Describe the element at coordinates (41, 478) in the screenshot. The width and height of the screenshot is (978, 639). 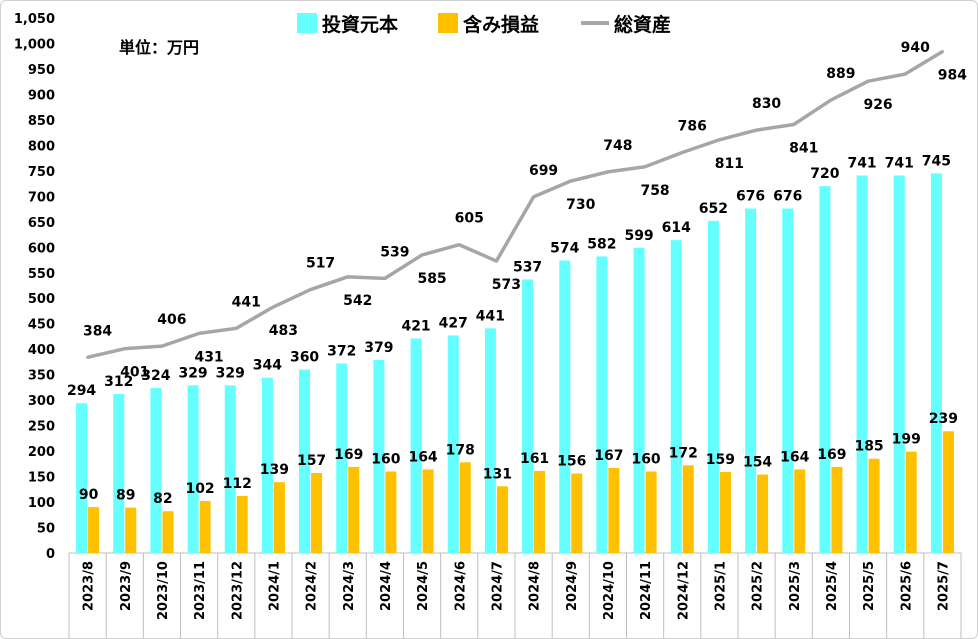
I see `y-tick-label: 150` at that location.